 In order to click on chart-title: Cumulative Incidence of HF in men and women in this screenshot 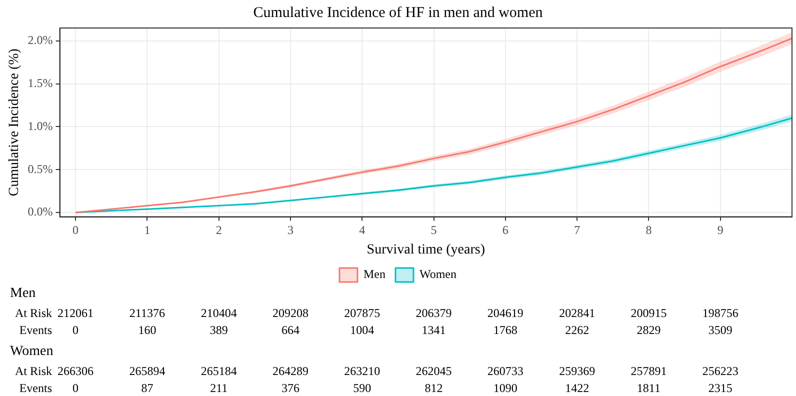, I will do `click(398, 12)`.